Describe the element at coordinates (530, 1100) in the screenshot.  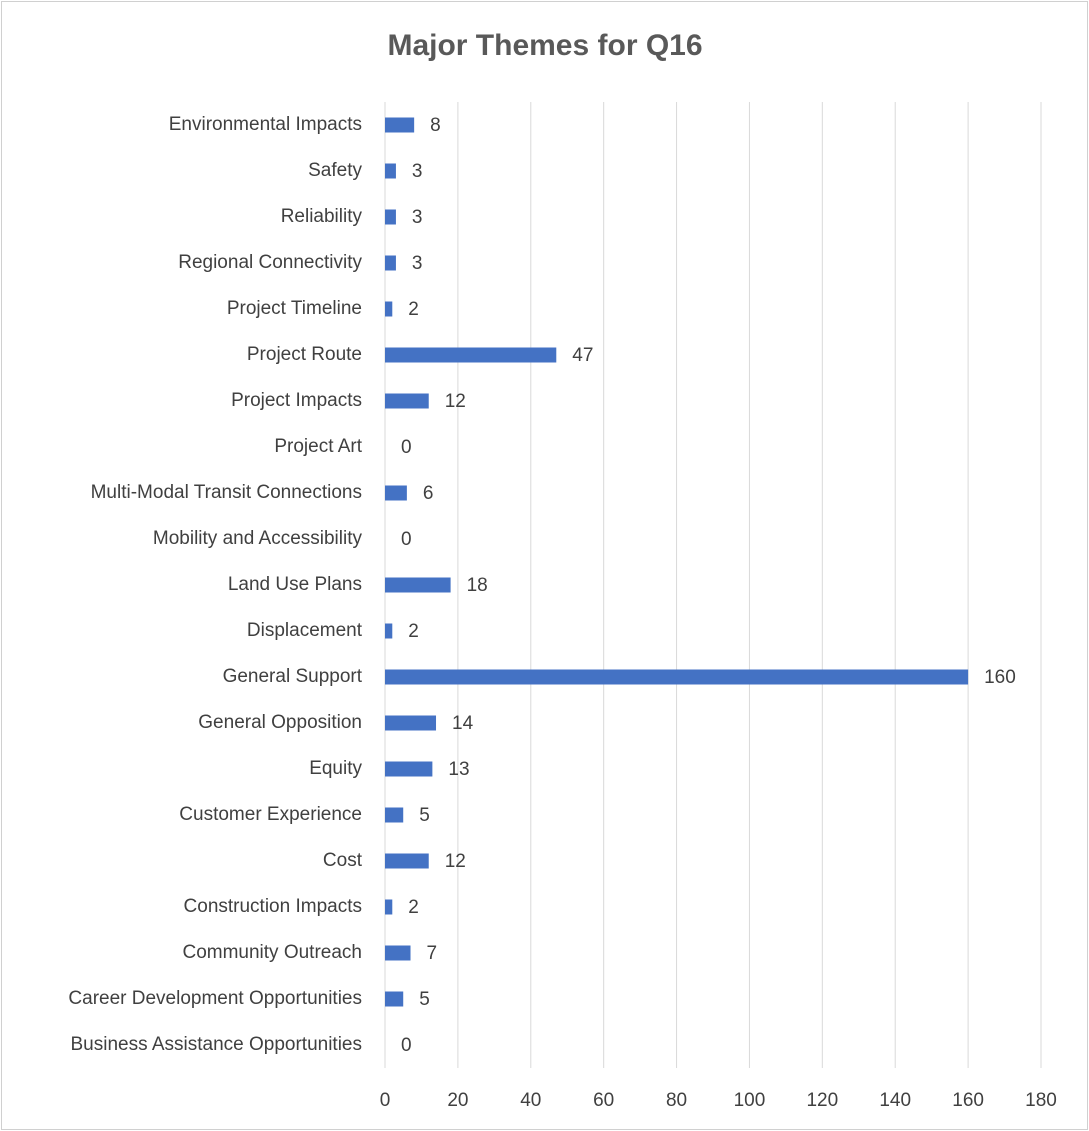
I see `x-tick-label: 40` at that location.